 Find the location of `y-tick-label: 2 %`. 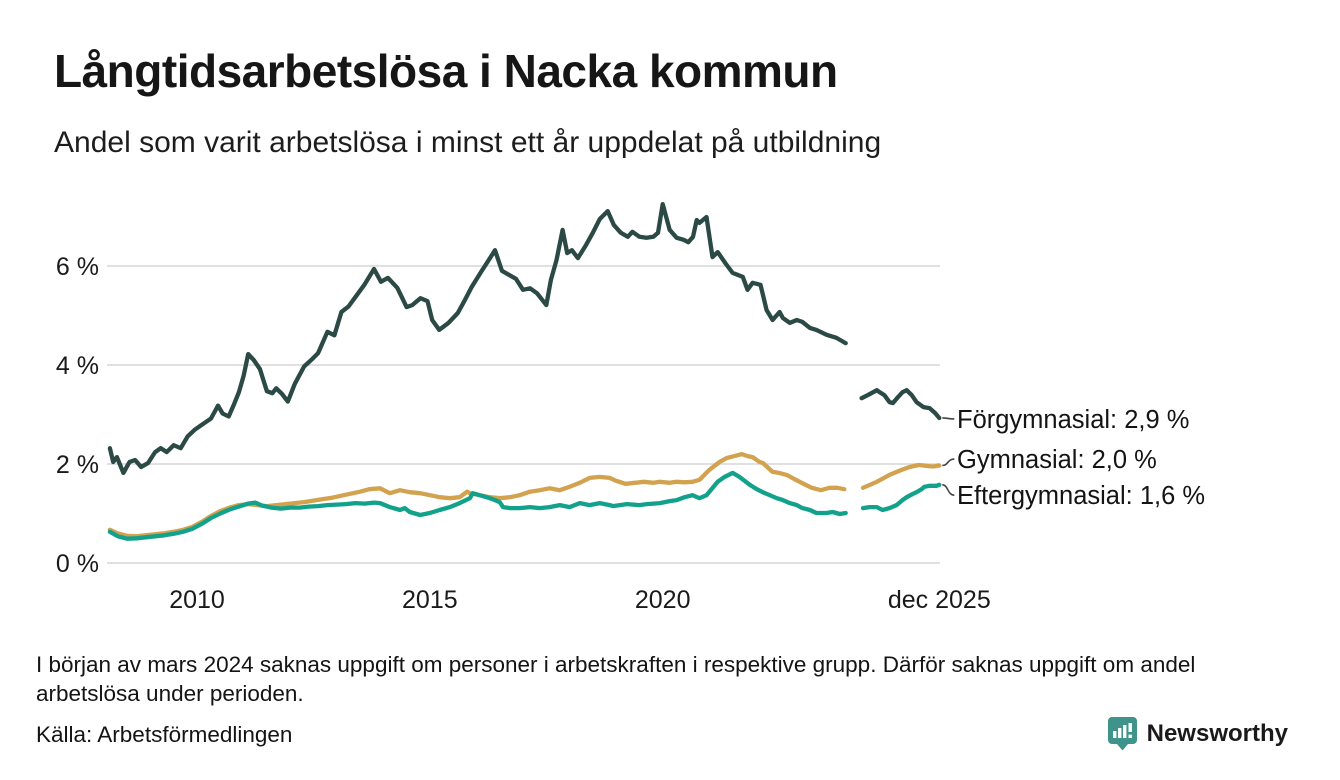

y-tick-label: 2 % is located at coordinates (77, 465).